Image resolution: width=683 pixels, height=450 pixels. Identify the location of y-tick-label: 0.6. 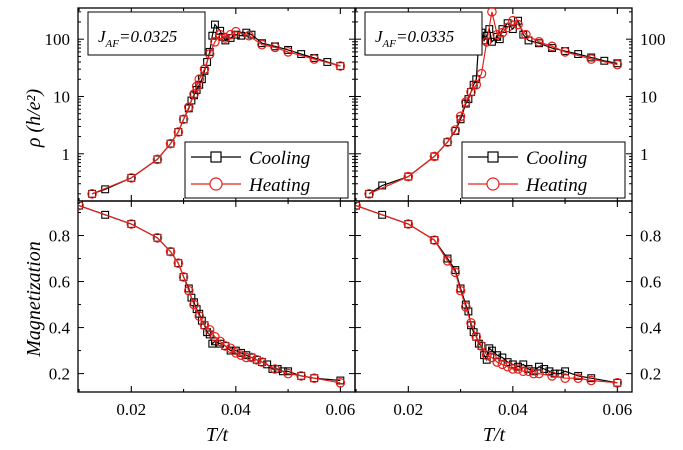
(59, 282).